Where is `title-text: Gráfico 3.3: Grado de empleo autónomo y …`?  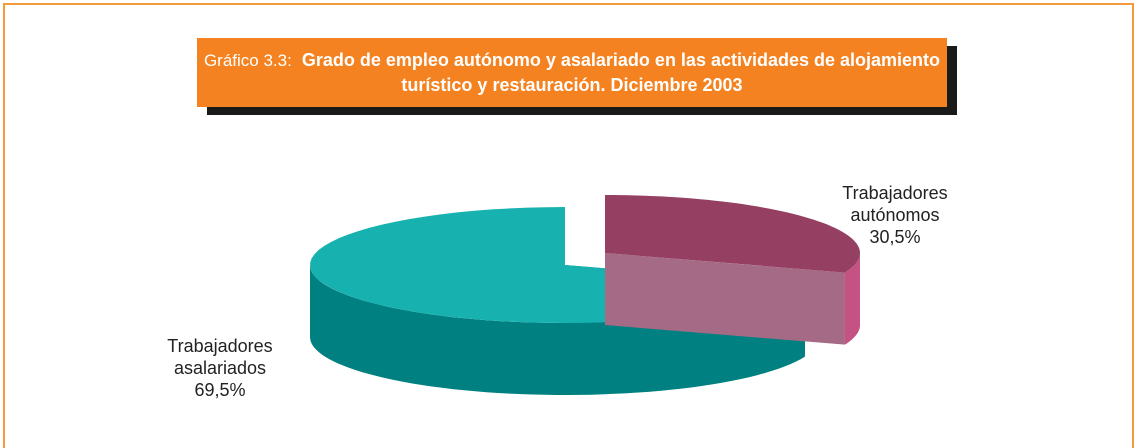
title-text: Gráfico 3.3: Grado de empleo autónomo y … is located at coordinates (572, 72).